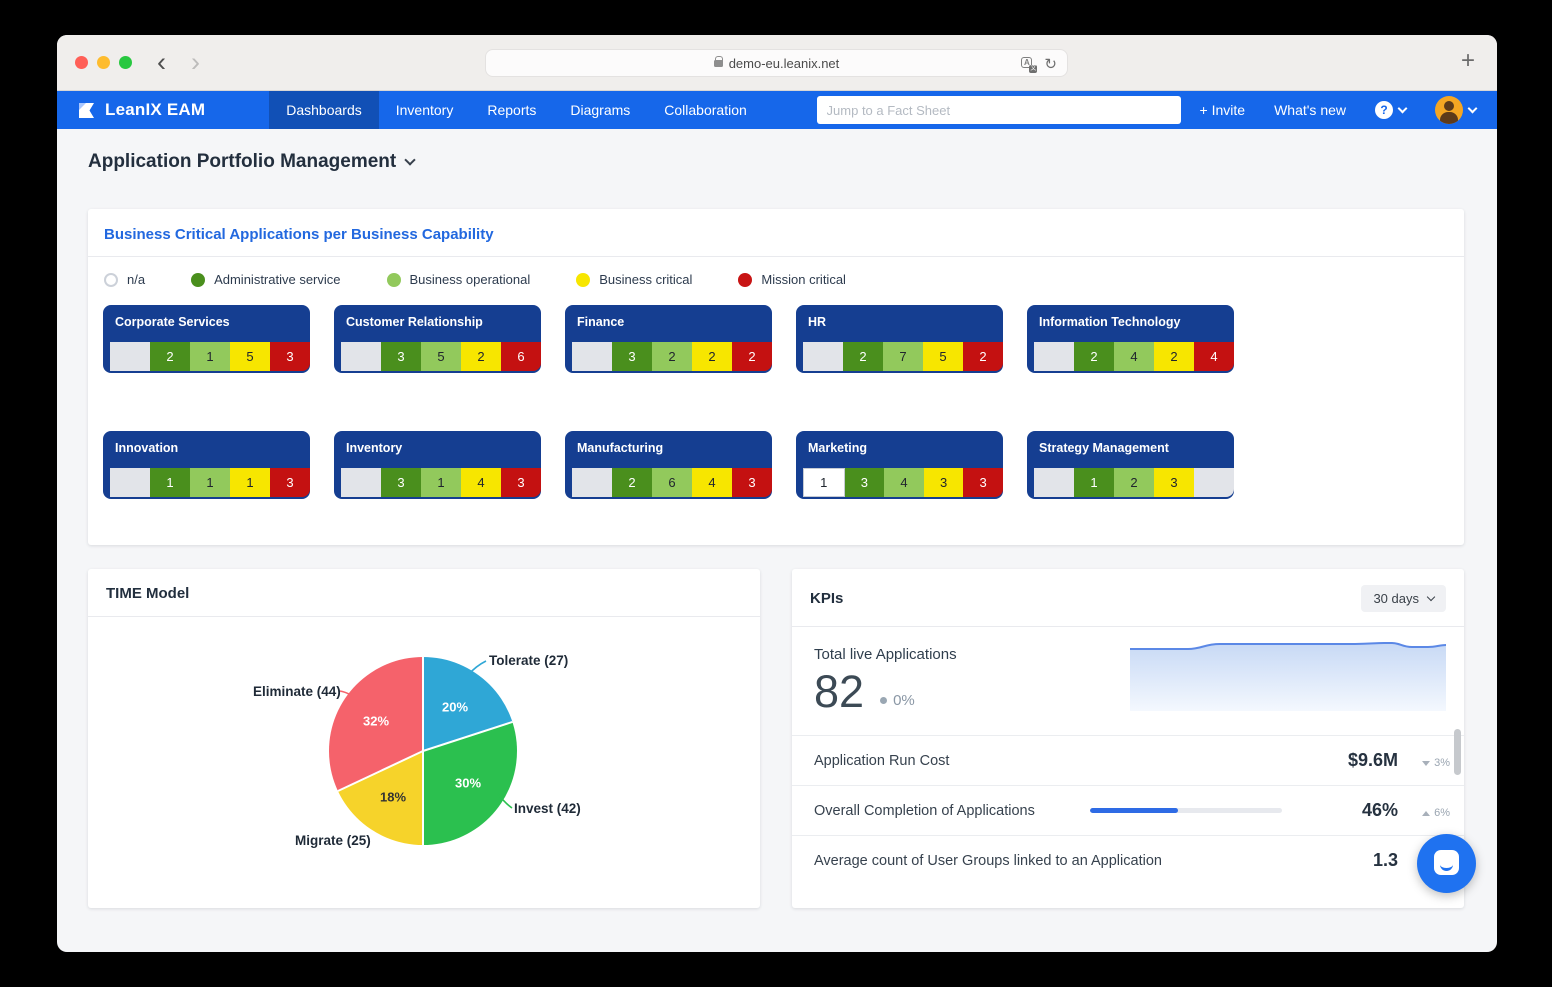  What do you see at coordinates (1457, 752) in the screenshot?
I see `scrollbar-thumb` at bounding box center [1457, 752].